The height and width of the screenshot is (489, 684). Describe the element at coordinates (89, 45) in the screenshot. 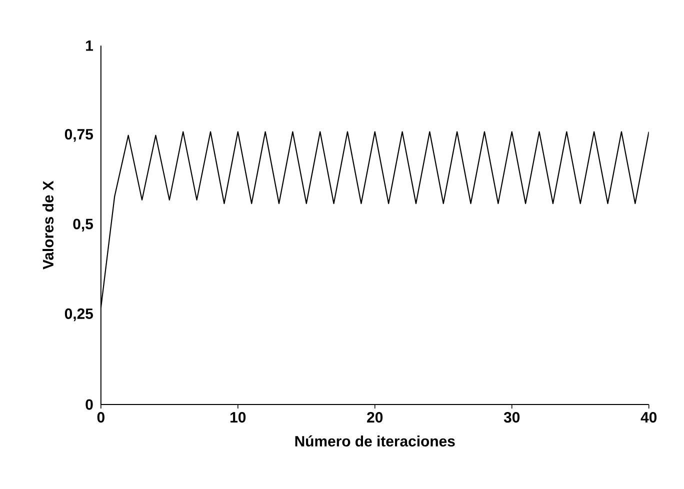

I see `y-tick-label: 1` at that location.